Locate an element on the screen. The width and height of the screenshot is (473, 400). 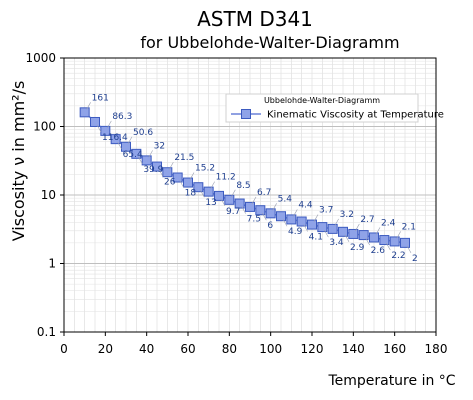
data-label: 11.2 is located at coordinates (226, 178).